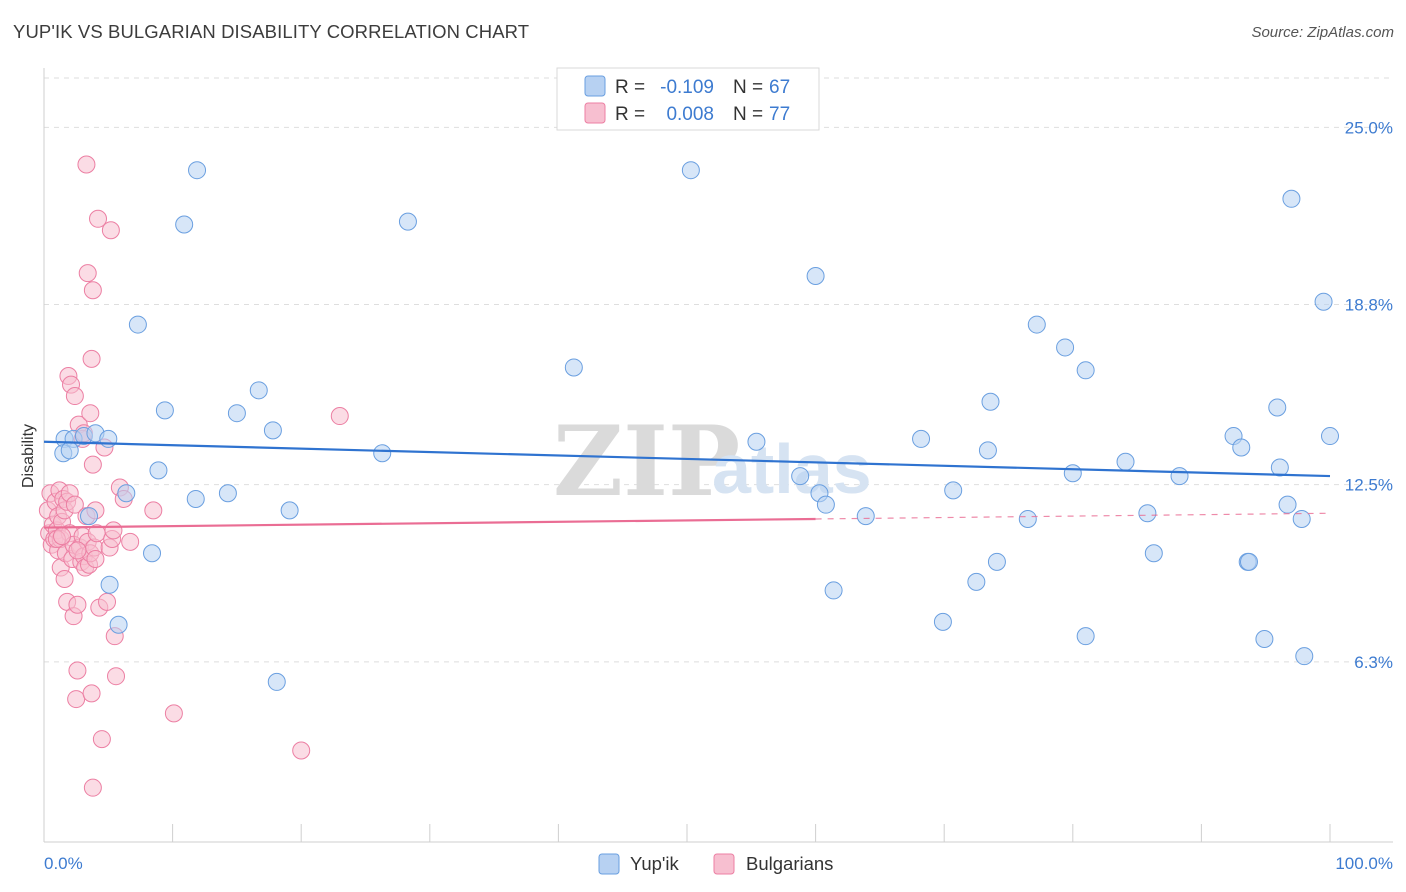 The image size is (1406, 892). I want to click on legend-label-bulgarians: Bulgarians, so click(789, 863).